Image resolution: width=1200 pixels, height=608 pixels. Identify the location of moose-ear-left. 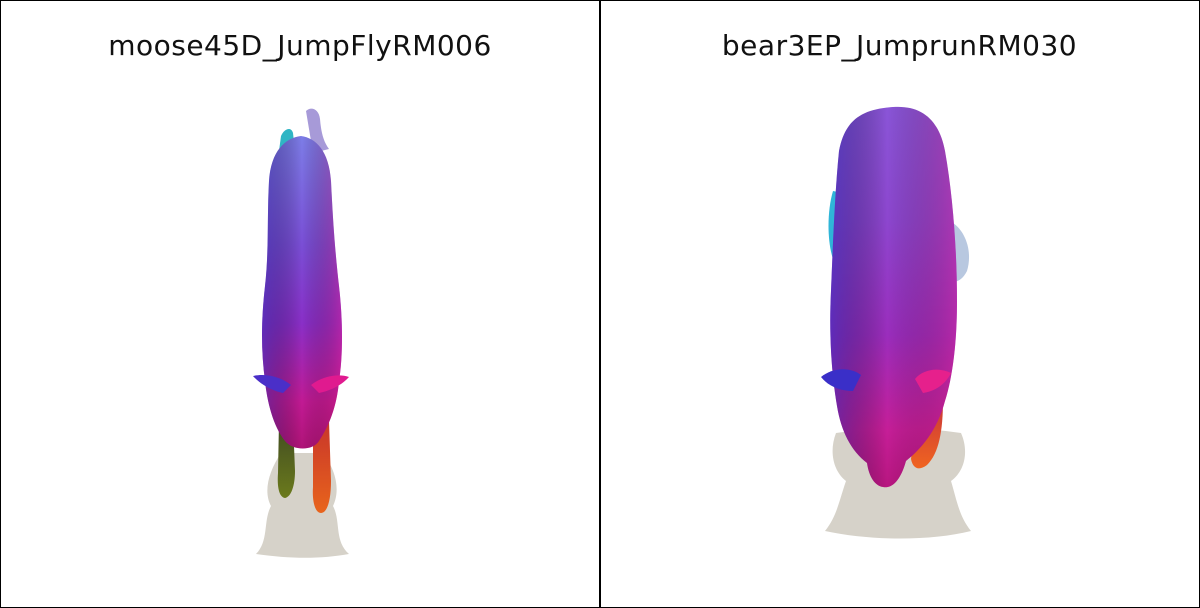
(272, 384).